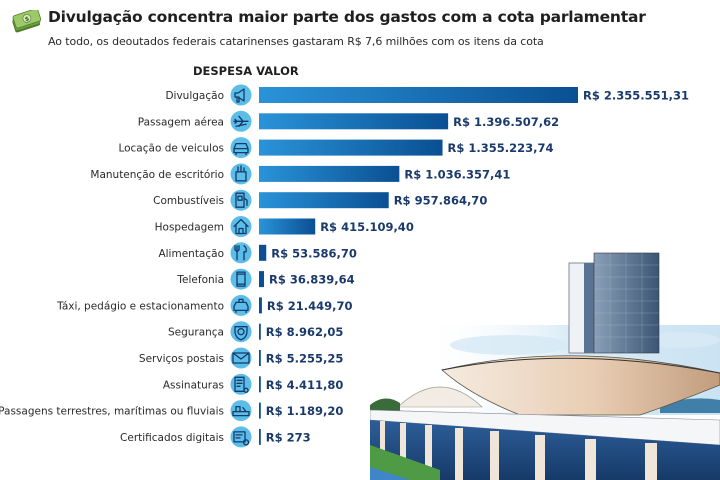 The height and width of the screenshot is (480, 720). I want to click on value-label: R$ 1.355.223,74, so click(501, 148).